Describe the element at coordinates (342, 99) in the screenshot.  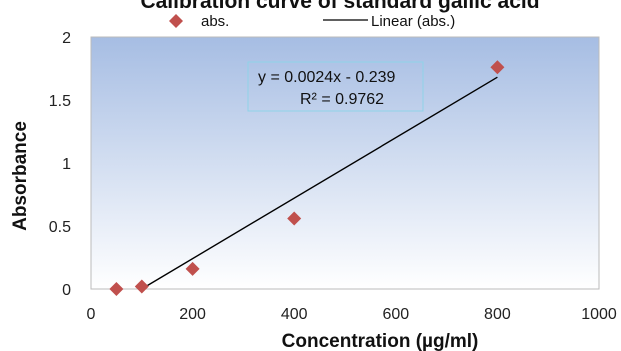
I see `trendline-r-squared: R² = 0.9762` at that location.